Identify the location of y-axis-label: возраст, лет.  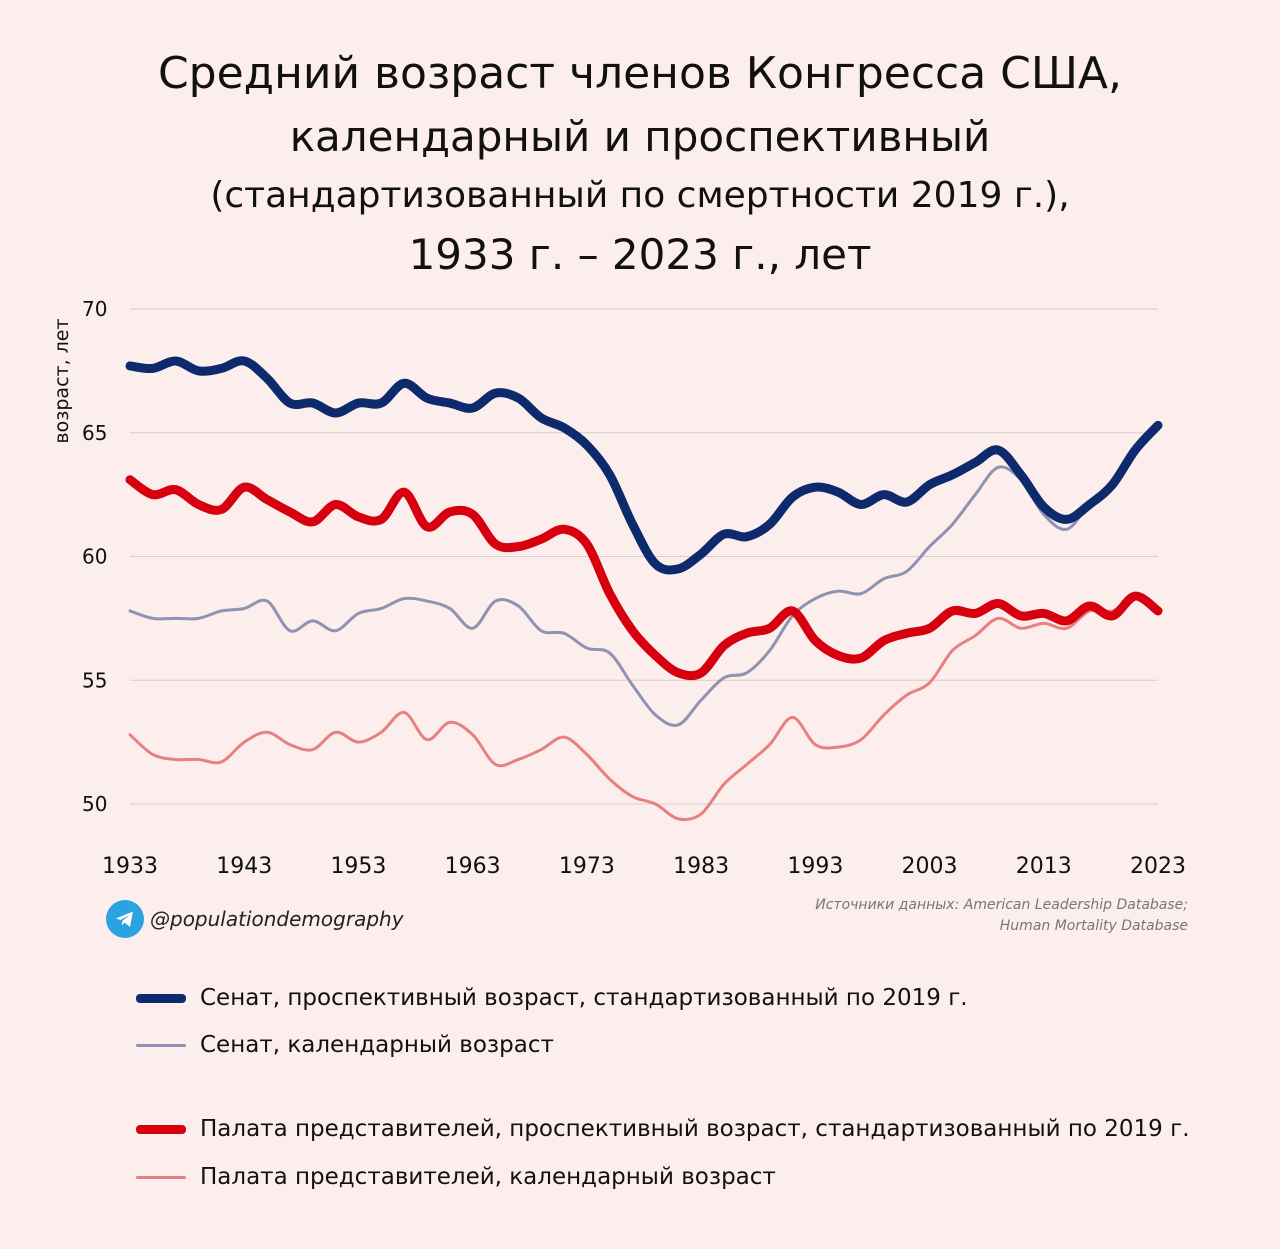
(62, 381).